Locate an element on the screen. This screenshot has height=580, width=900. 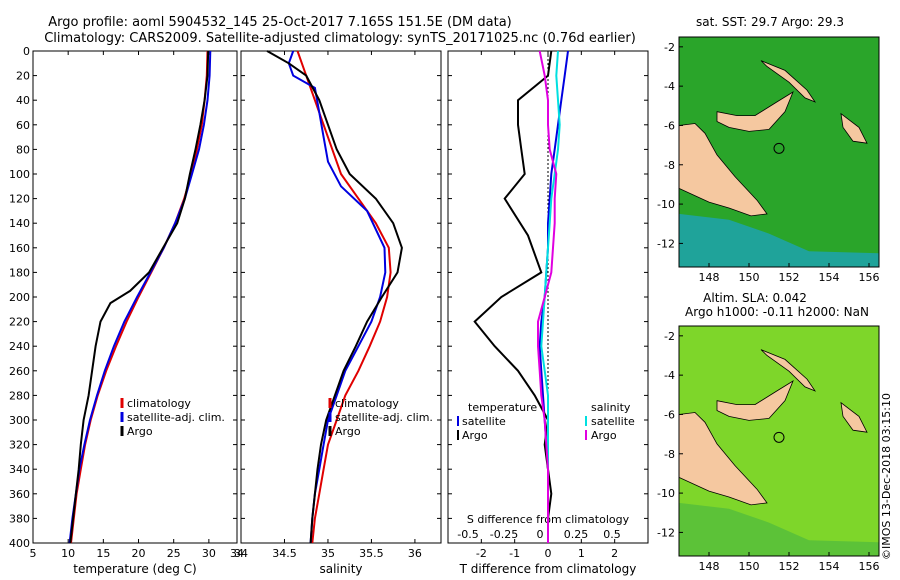
sla-map-ytick-label: -8 is located at coordinates (669, 454).